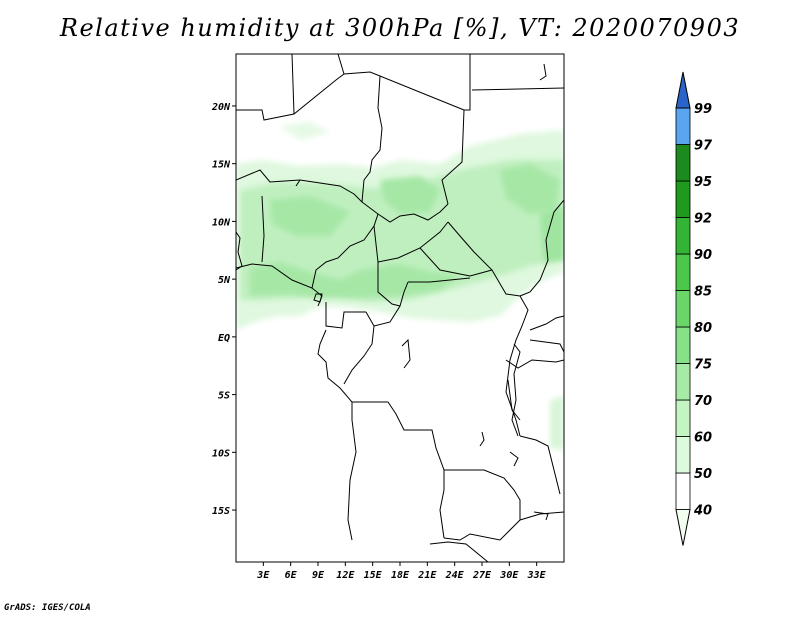  I want to click on lon-tick-label: 12E, so click(345, 575).